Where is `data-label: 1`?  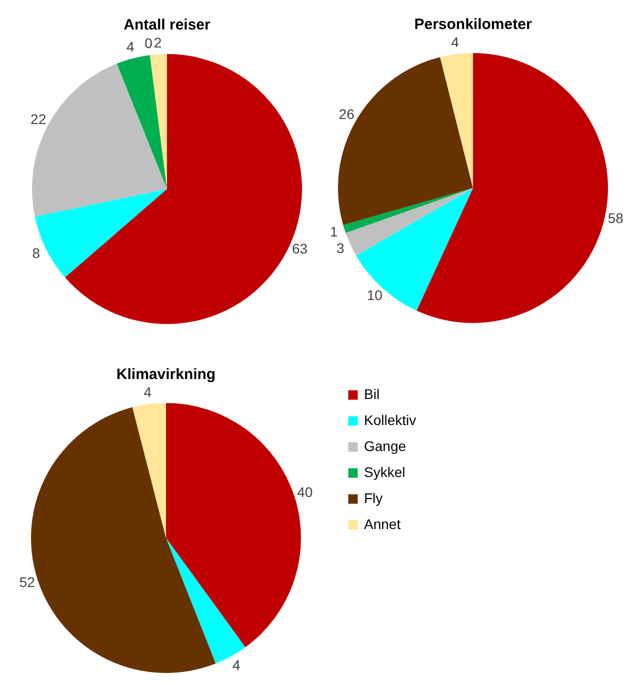 data-label: 1 is located at coordinates (334, 231).